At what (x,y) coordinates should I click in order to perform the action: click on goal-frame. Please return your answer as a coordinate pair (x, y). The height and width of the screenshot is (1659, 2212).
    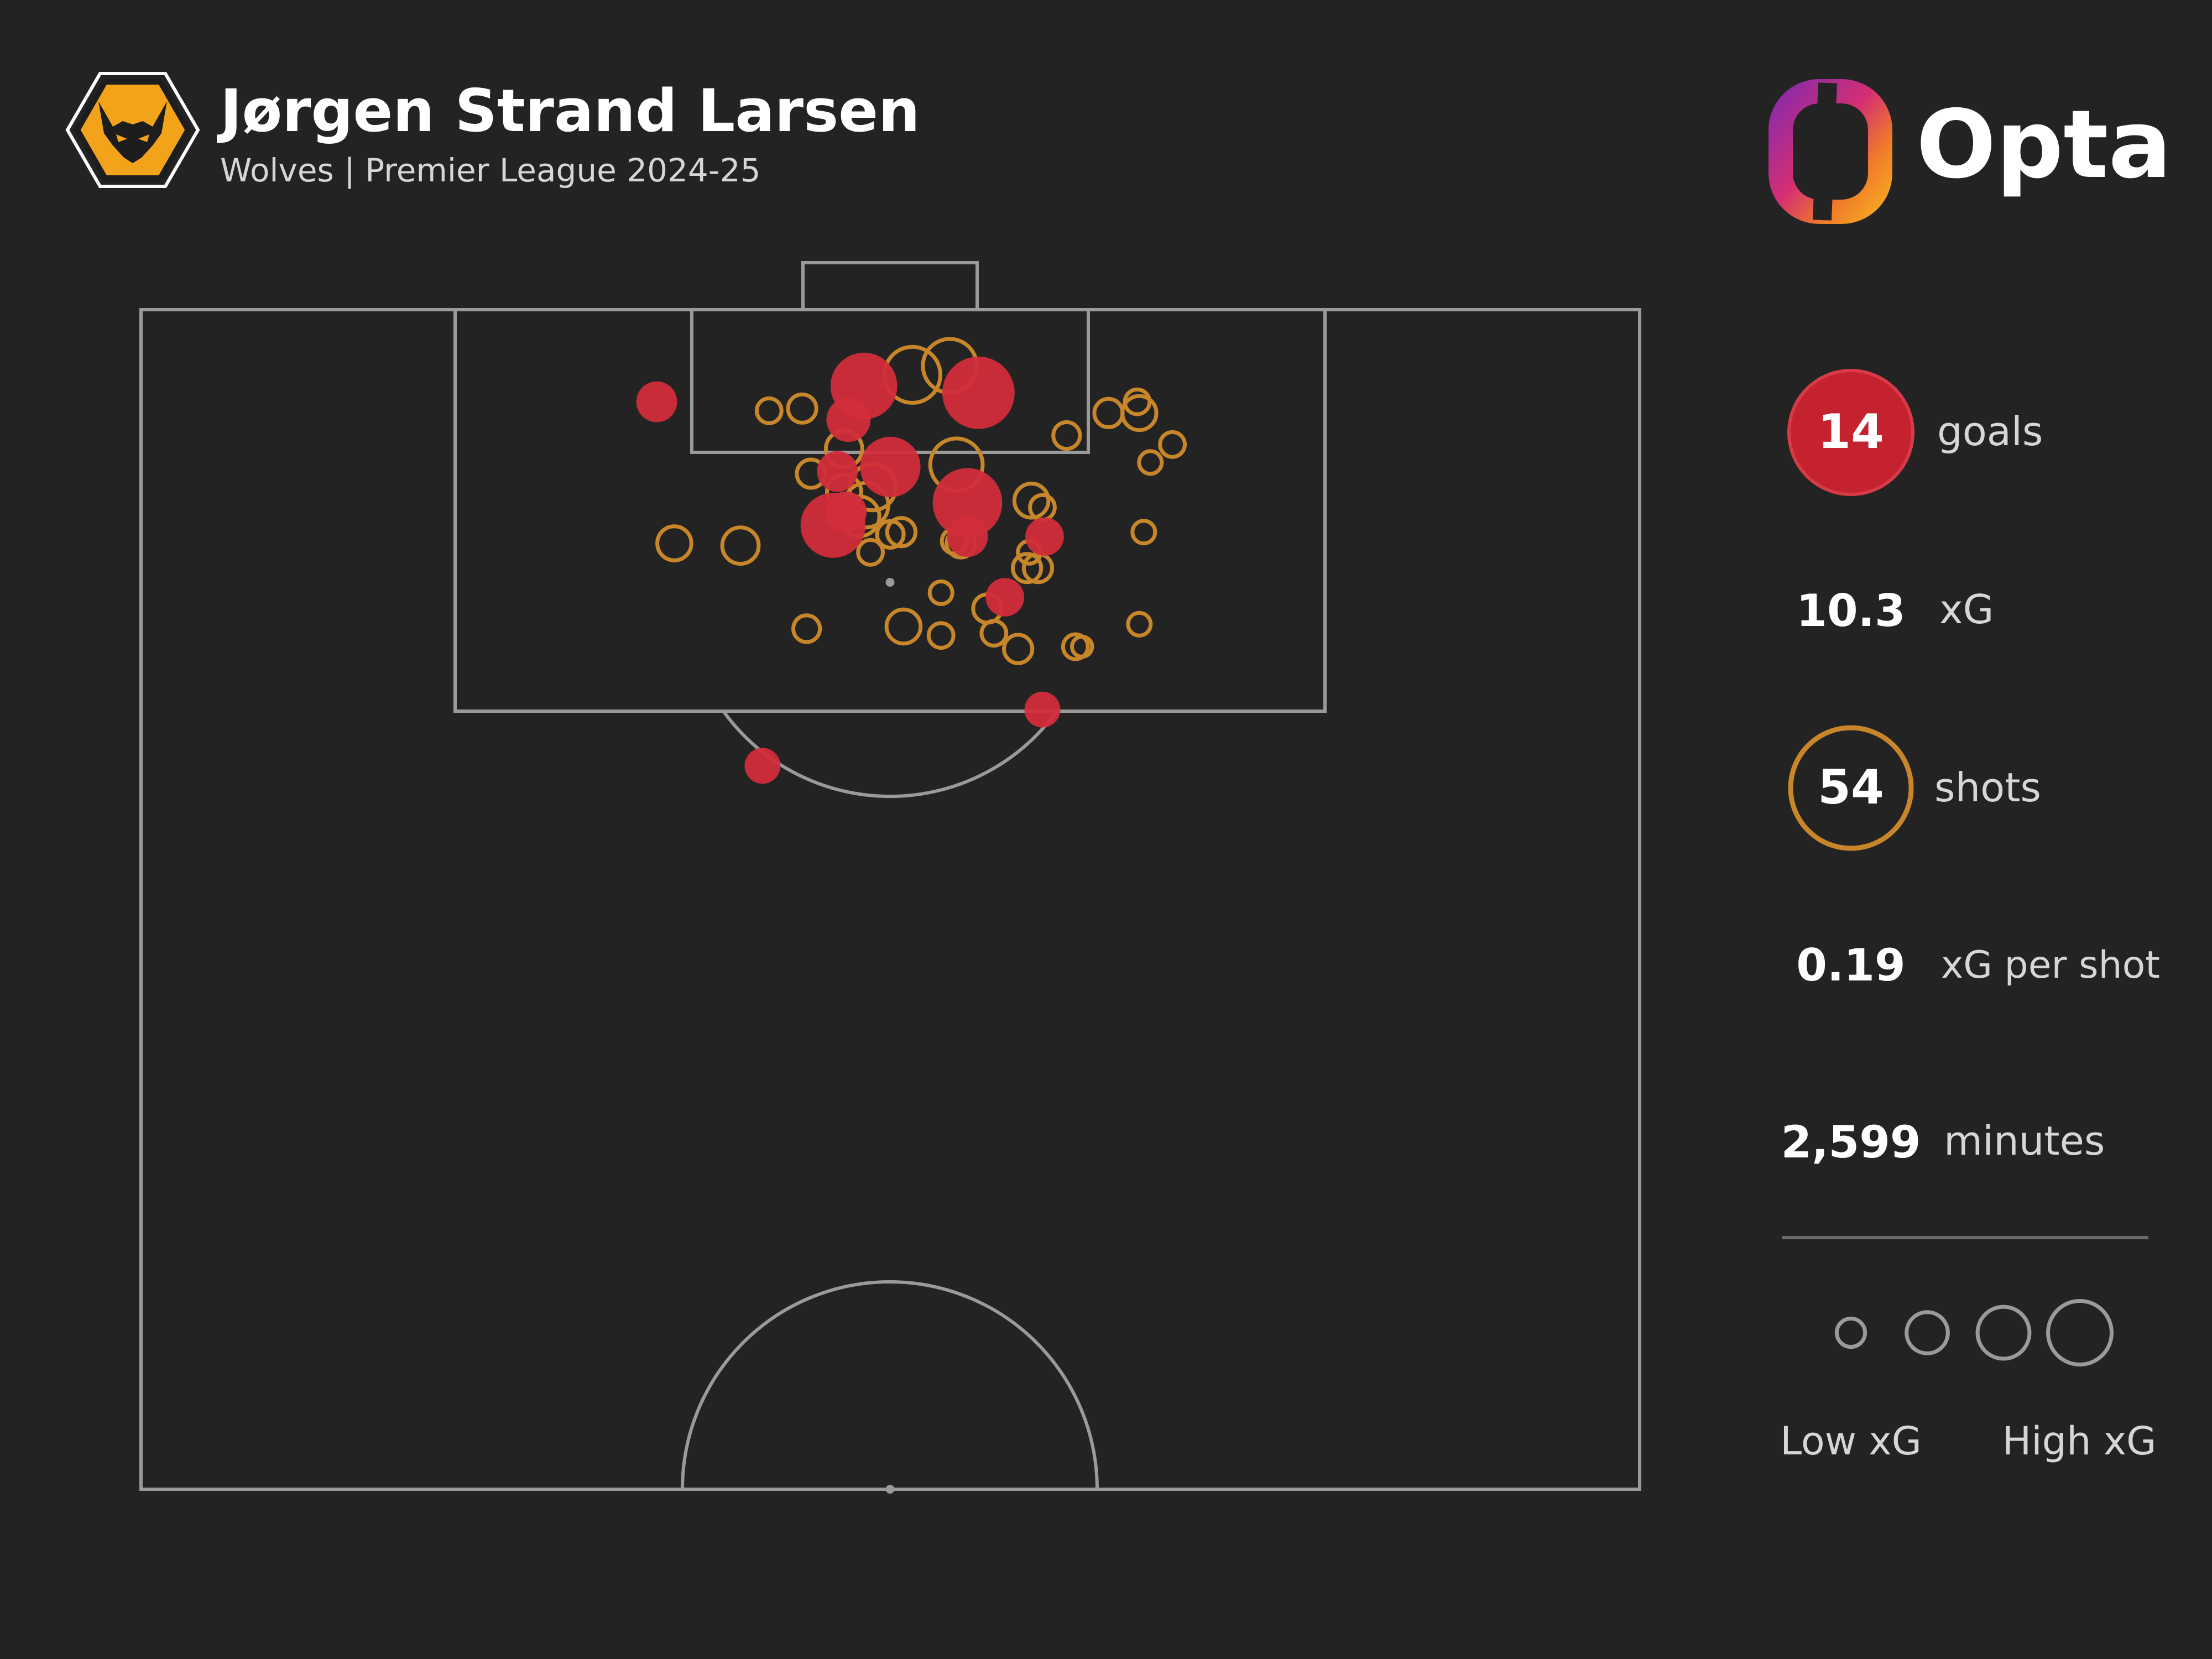
    Looking at the image, I should click on (890, 286).